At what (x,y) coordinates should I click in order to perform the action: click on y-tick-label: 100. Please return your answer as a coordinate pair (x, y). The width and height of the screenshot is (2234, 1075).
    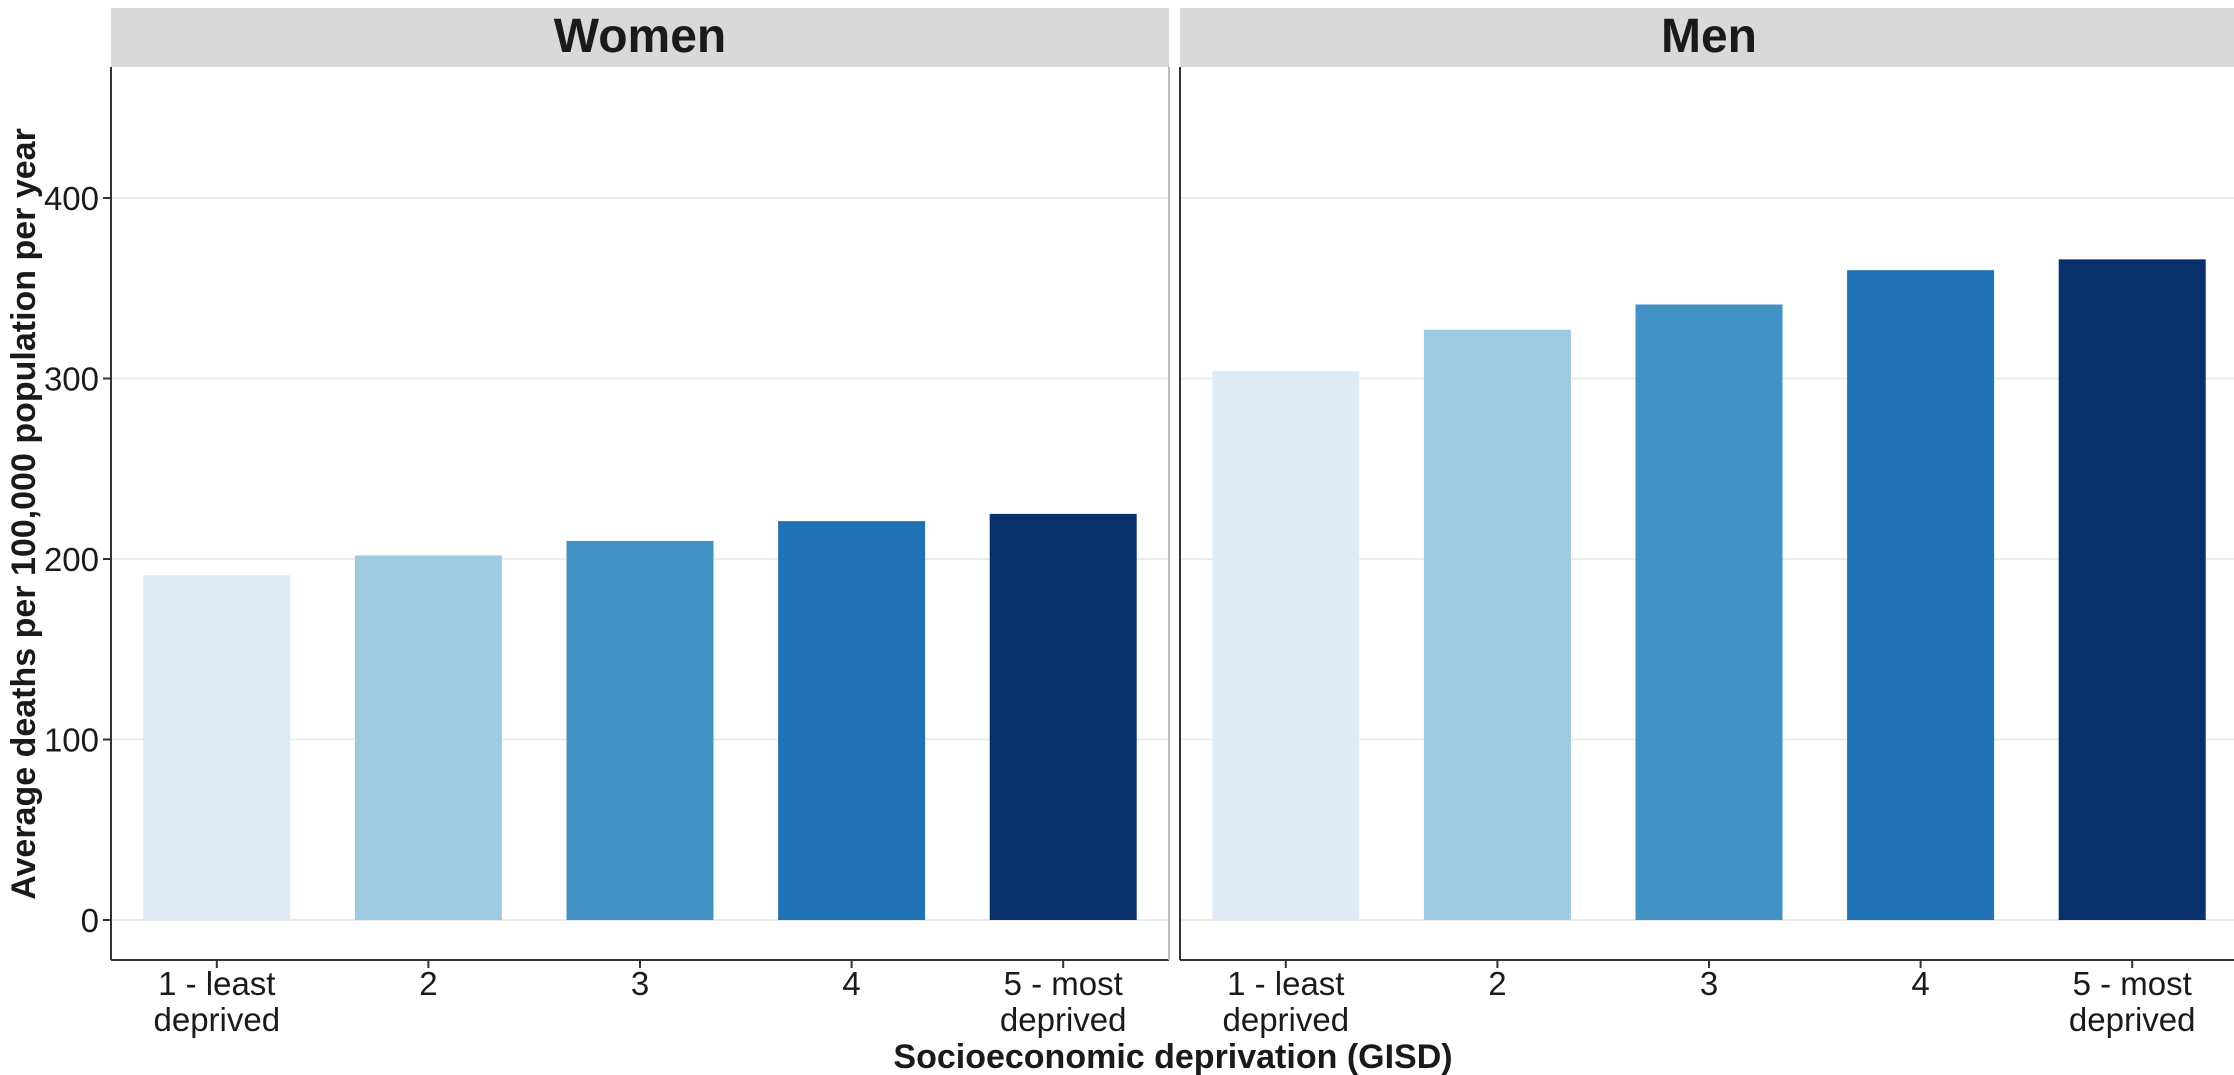
    Looking at the image, I should click on (71, 740).